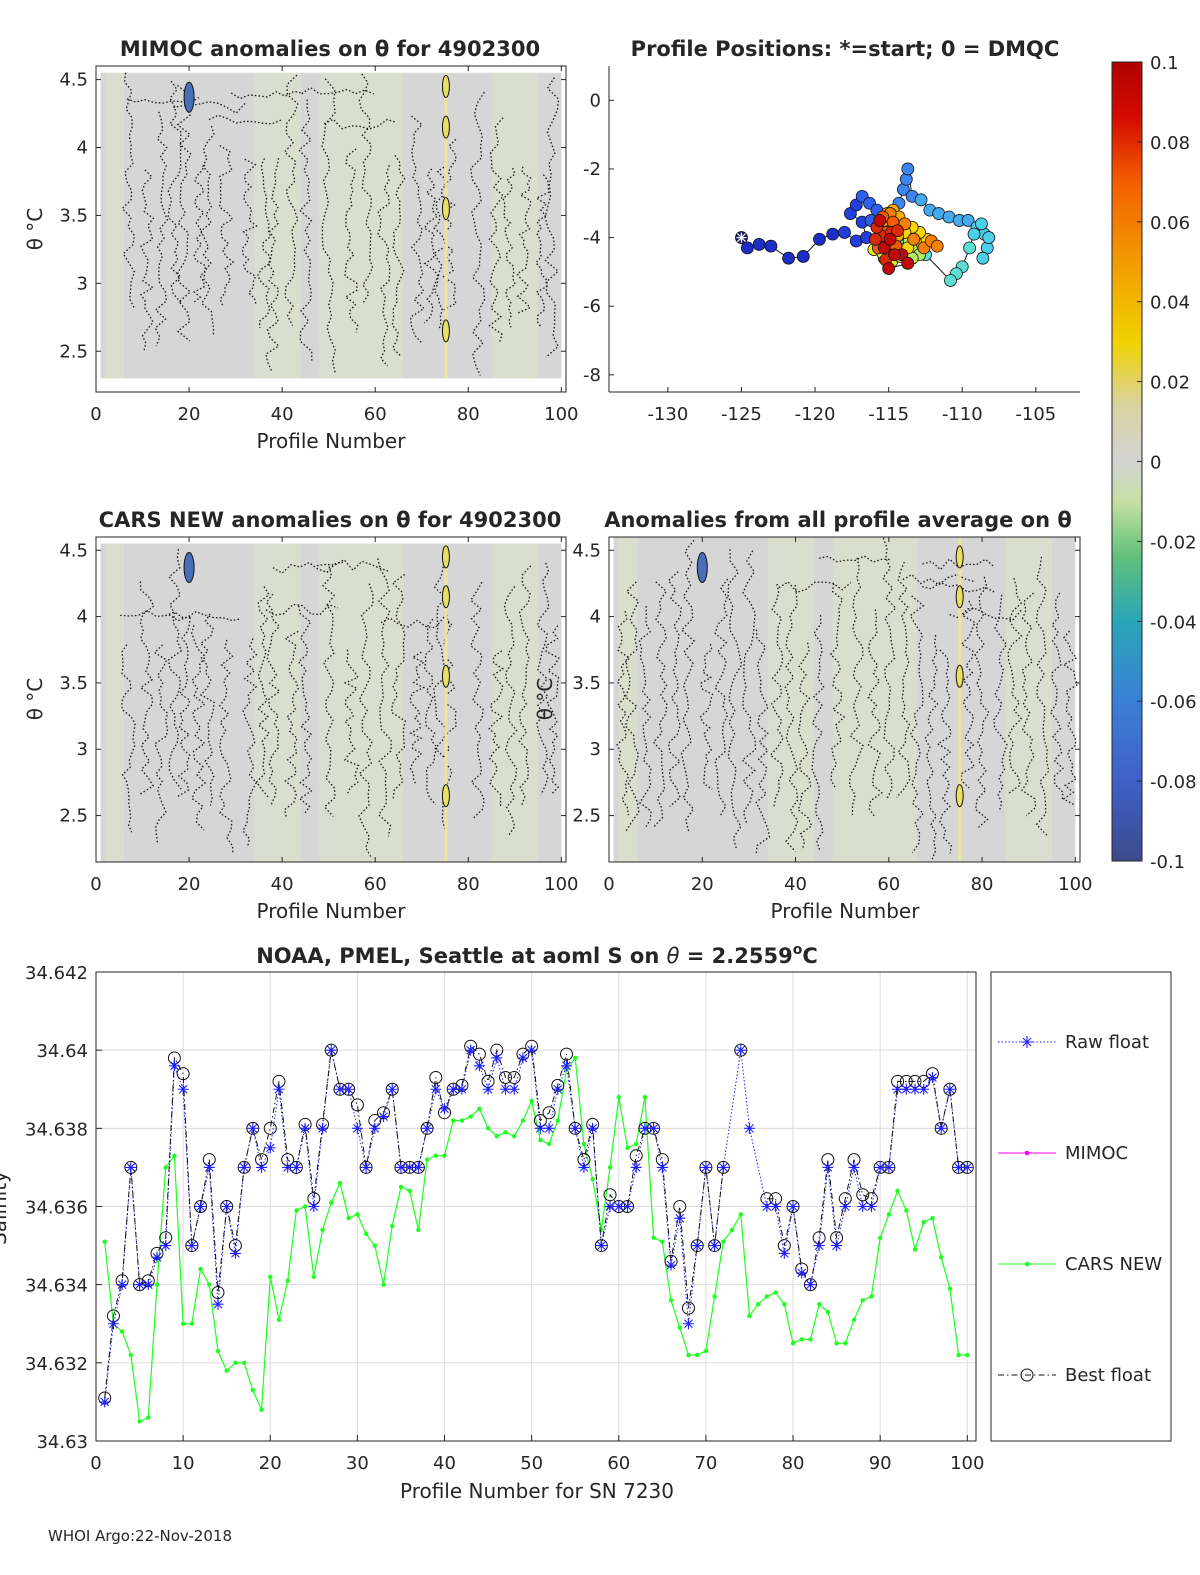  What do you see at coordinates (334, 716) in the screenshot?
I see `cars-x-ticks: 0 20 40 60 80 100` at bounding box center [334, 716].